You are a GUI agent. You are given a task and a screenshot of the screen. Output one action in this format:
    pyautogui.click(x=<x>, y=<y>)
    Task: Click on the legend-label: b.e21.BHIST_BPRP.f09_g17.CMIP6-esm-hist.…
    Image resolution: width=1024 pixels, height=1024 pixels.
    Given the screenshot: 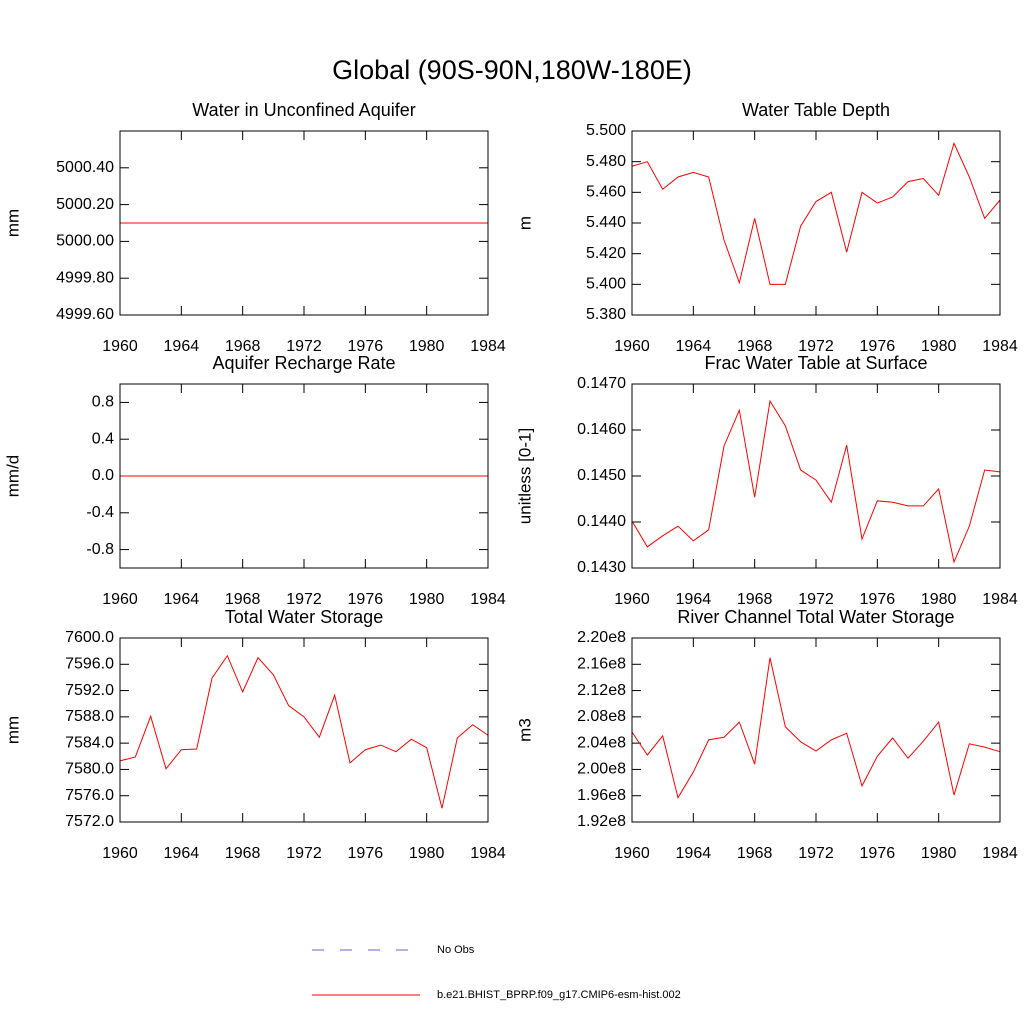 What is the action you would take?
    pyautogui.click(x=559, y=995)
    